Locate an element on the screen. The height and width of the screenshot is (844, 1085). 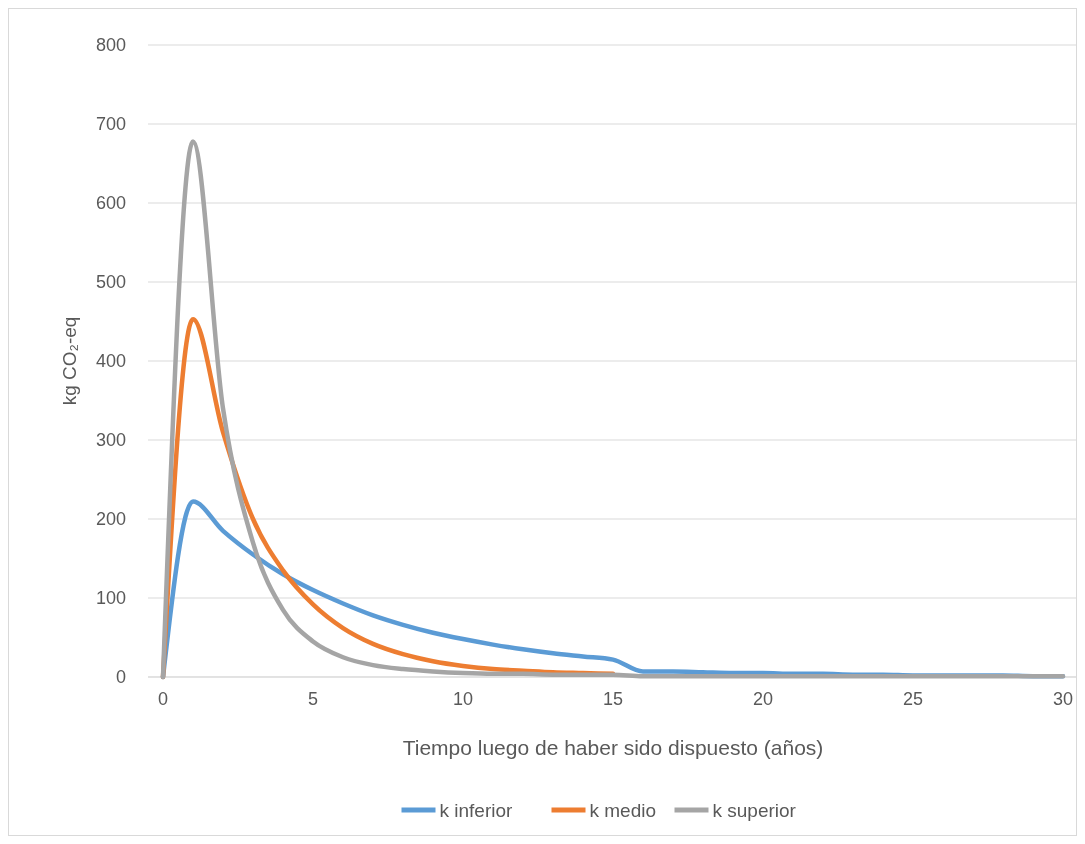
y-tick-label: 0 is located at coordinates (120, 677).